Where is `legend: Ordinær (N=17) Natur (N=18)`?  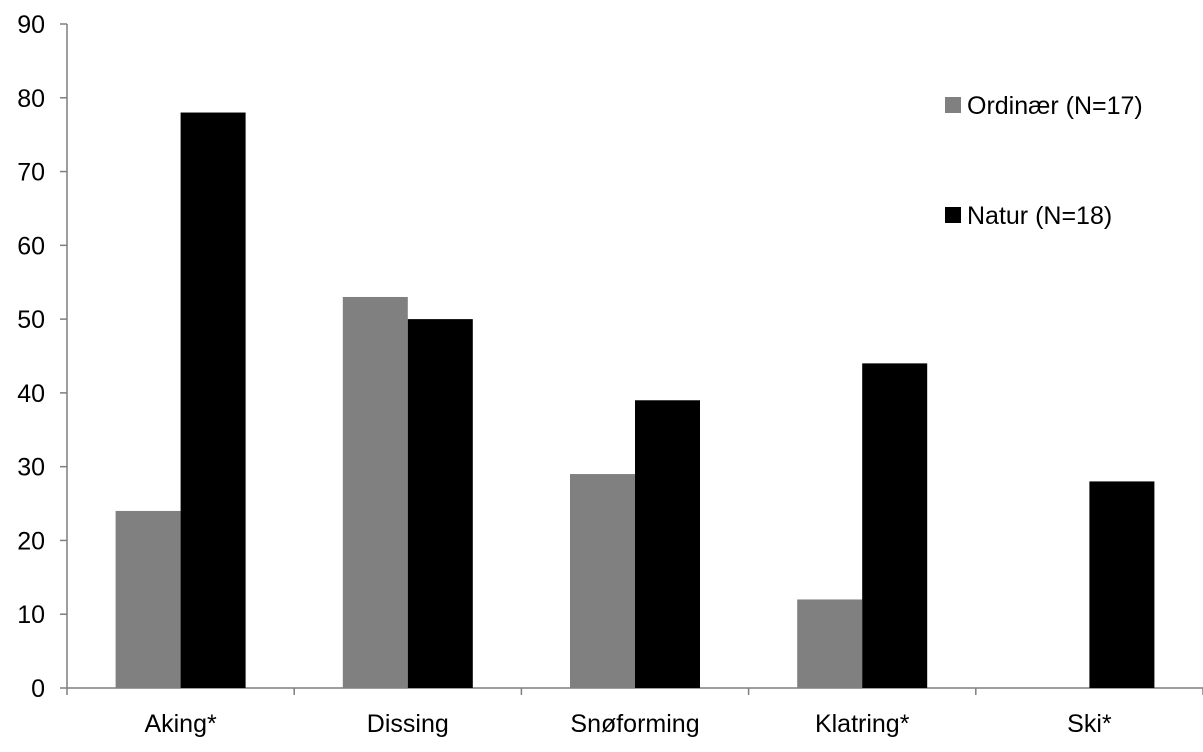
legend: Ordinær (N=17) Natur (N=18) is located at coordinates (1044, 161).